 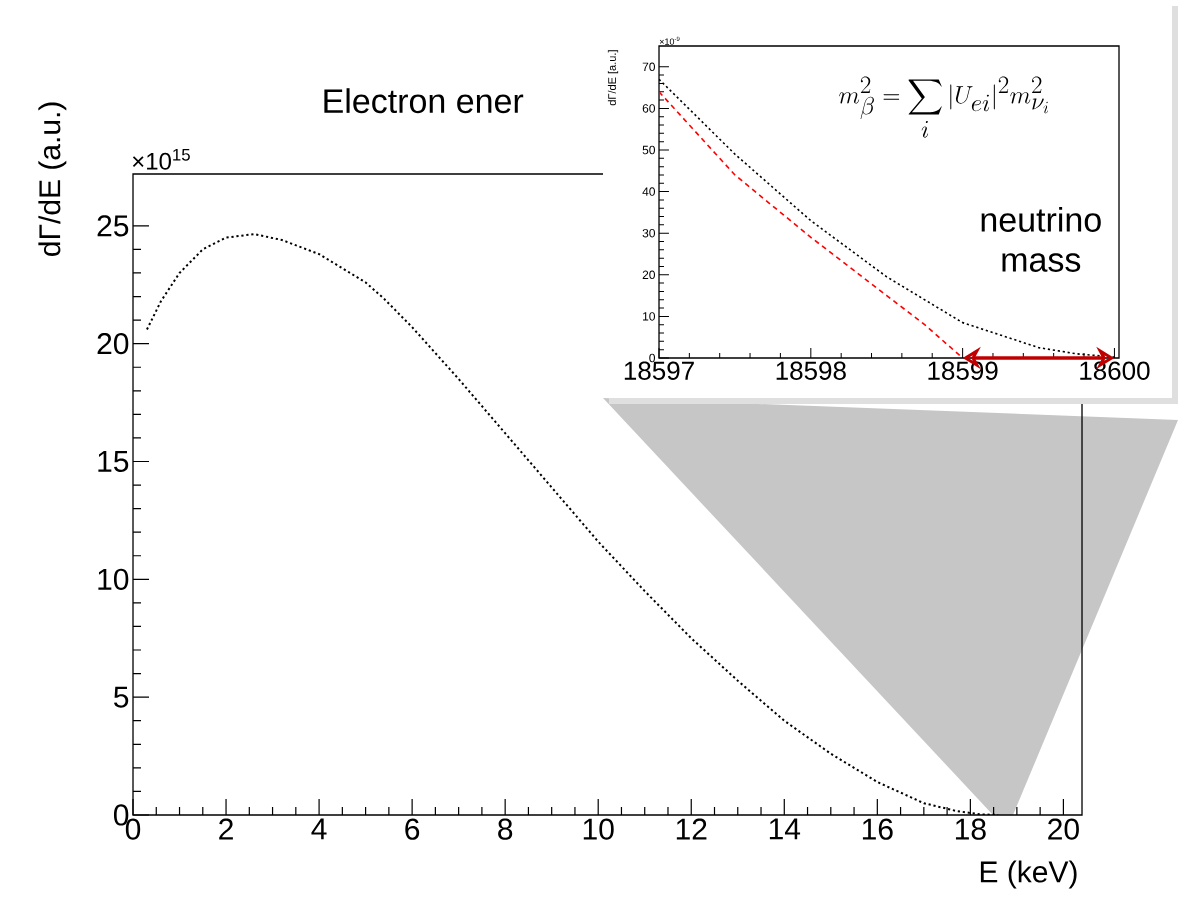 What do you see at coordinates (226, 829) in the screenshot?
I see `x-tick-label: 2` at bounding box center [226, 829].